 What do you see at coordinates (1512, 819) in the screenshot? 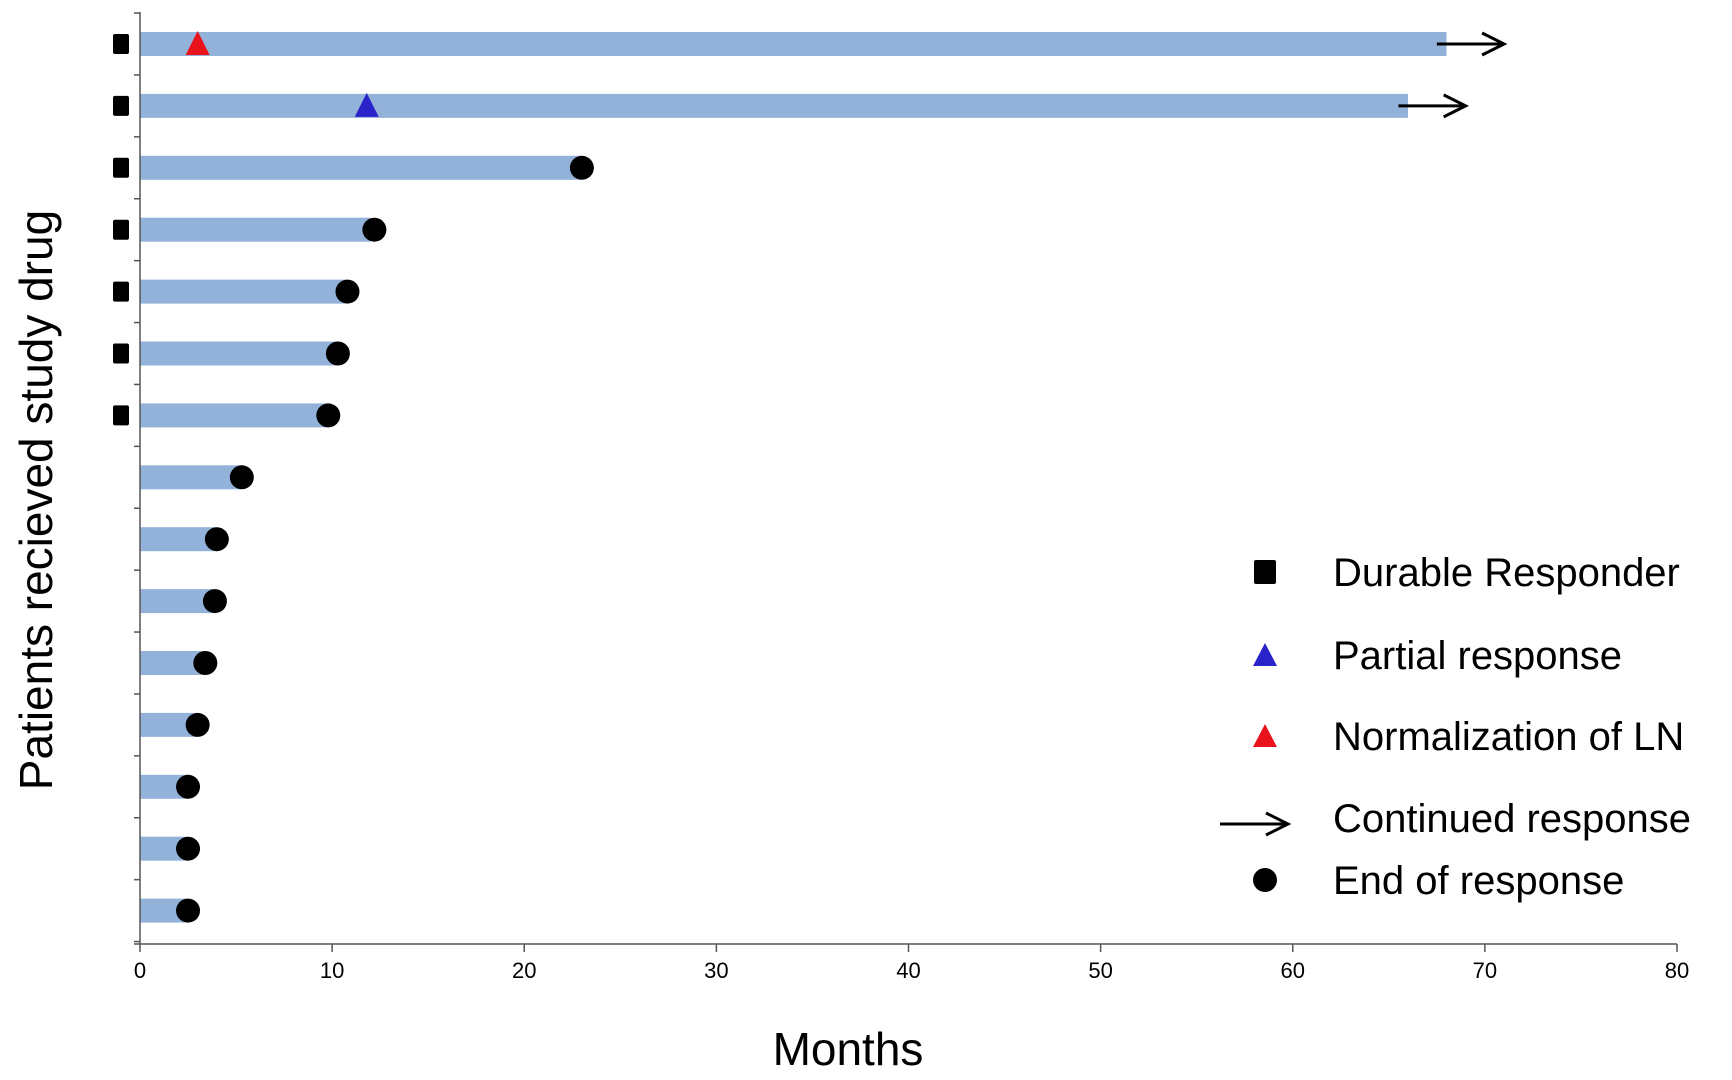
I see `legend-label: Continued response` at bounding box center [1512, 819].